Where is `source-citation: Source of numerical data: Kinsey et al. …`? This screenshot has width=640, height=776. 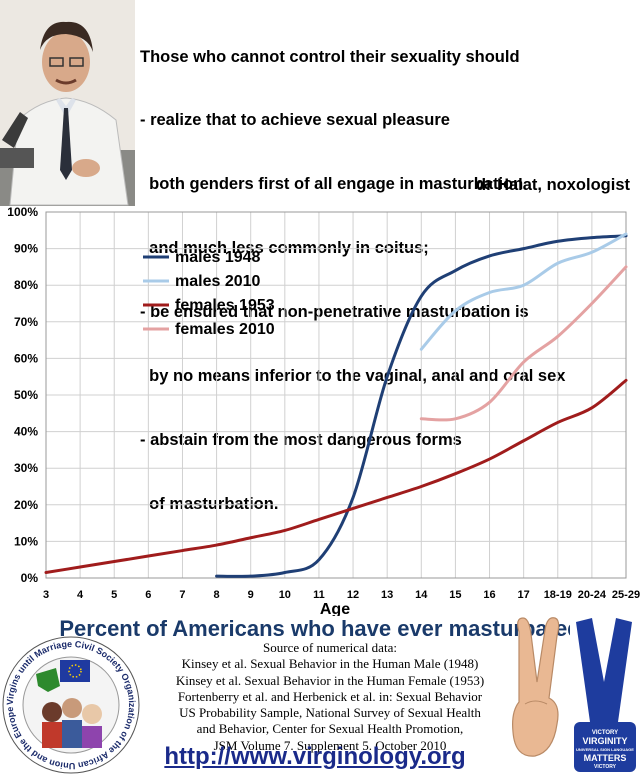
source-citation: Source of numerical data: Kinsey et al. … is located at coordinates (330, 697).